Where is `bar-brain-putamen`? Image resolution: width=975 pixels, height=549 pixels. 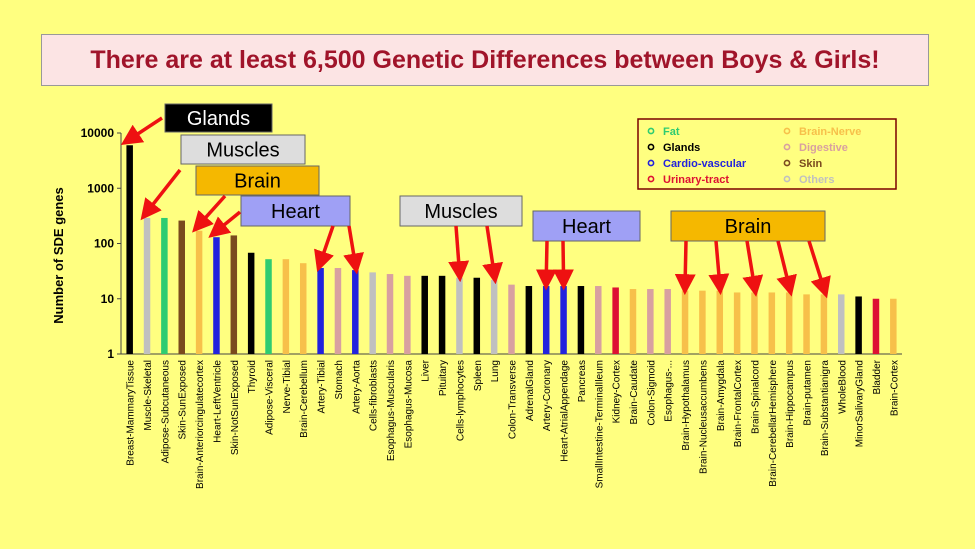 bar-brain-putamen is located at coordinates (806, 324).